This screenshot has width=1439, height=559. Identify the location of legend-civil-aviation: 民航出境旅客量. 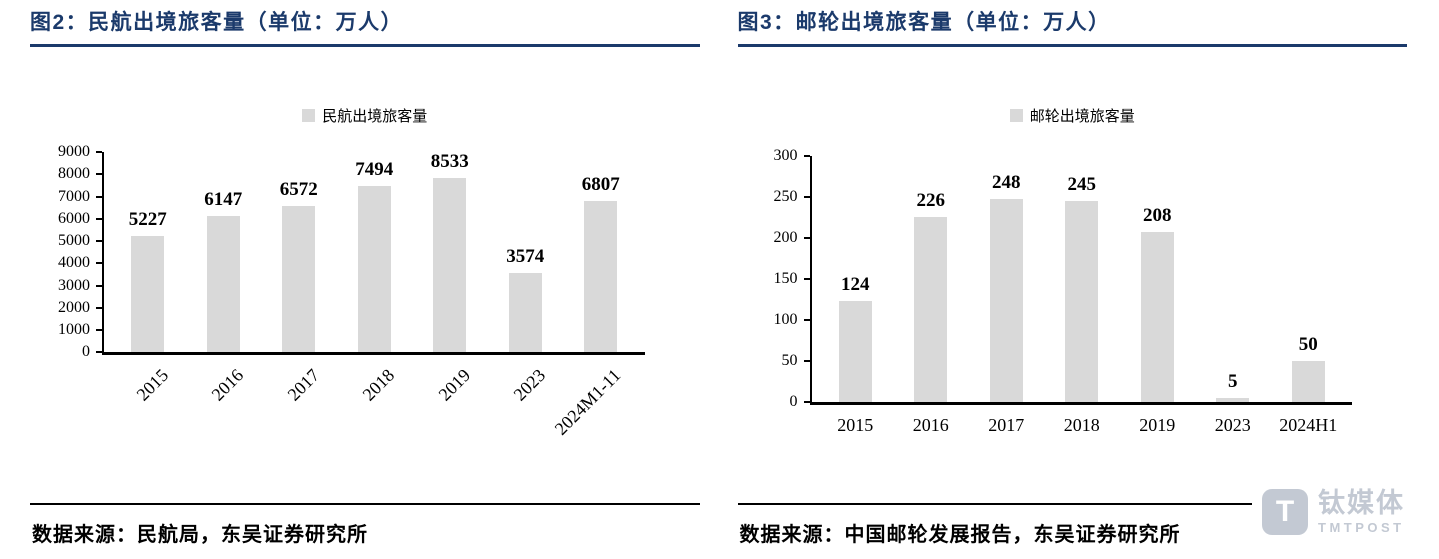
(365, 115).